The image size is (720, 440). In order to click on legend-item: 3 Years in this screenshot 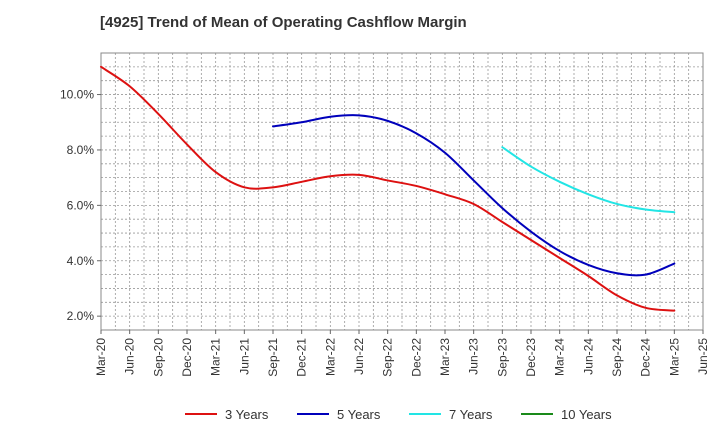, I will do `click(227, 414)`.